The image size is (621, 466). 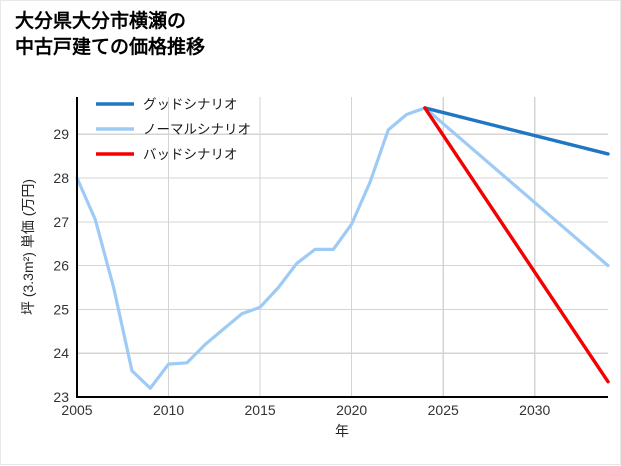 I want to click on y-tick-label: 29, so click(x=61, y=134).